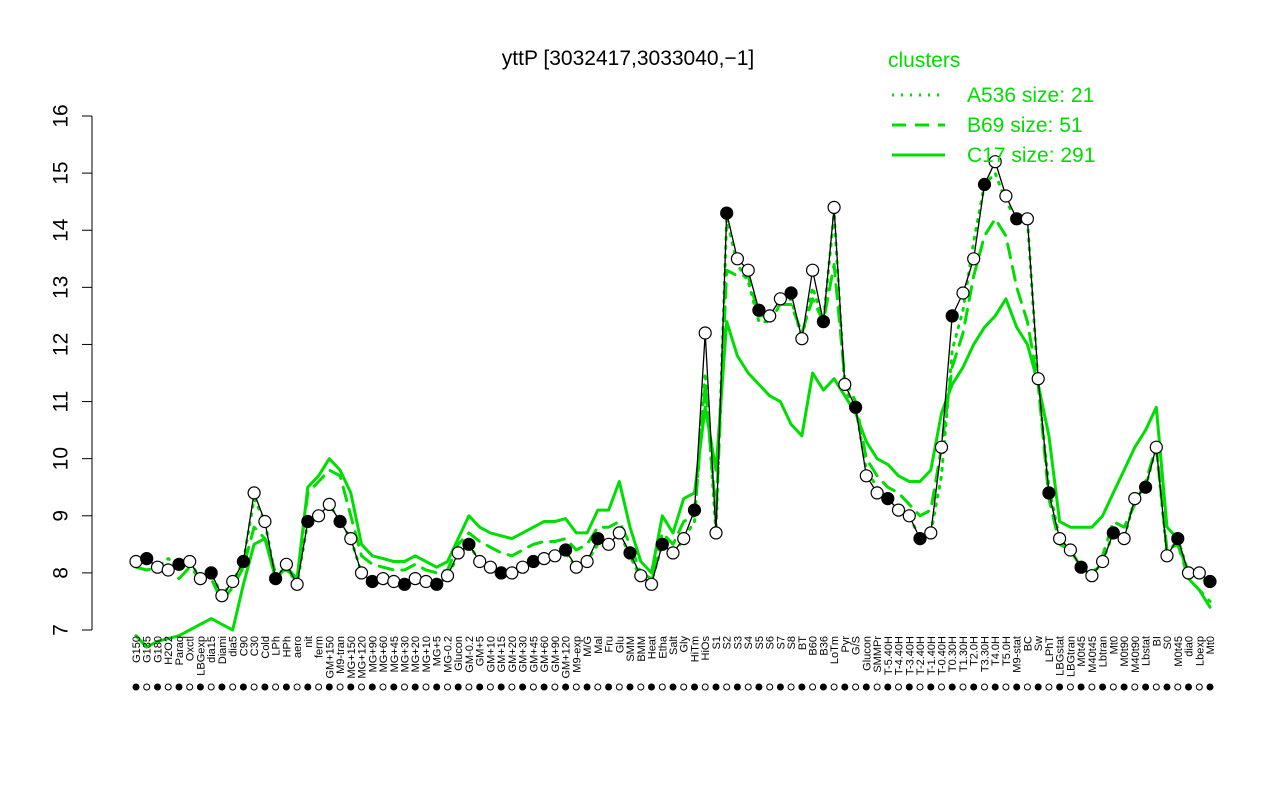 The height and width of the screenshot is (800, 1280). What do you see at coordinates (674, 645) in the screenshot?
I see `x-tick-label: Salt` at bounding box center [674, 645].